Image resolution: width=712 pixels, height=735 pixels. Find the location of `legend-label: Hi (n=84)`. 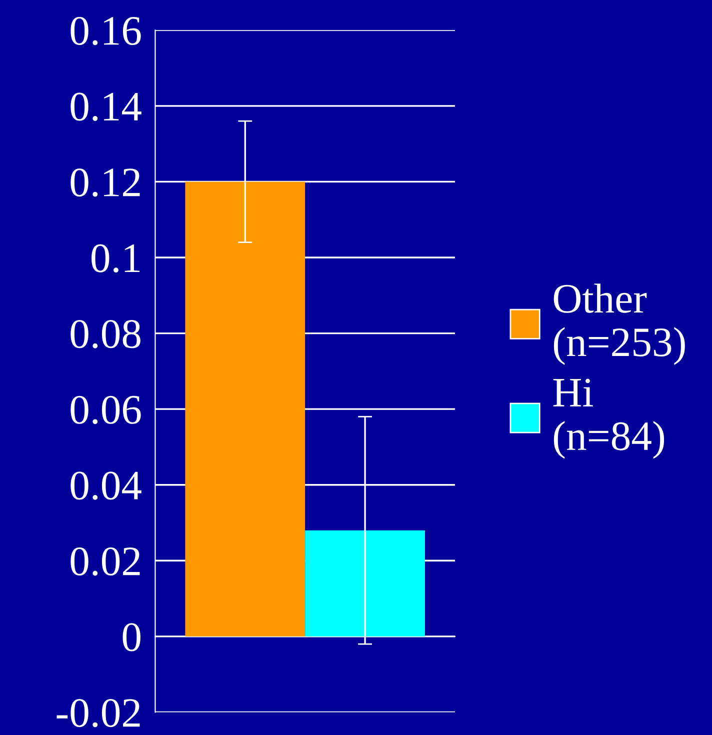

legend-label: Hi (n=84) is located at coordinates (608, 418).